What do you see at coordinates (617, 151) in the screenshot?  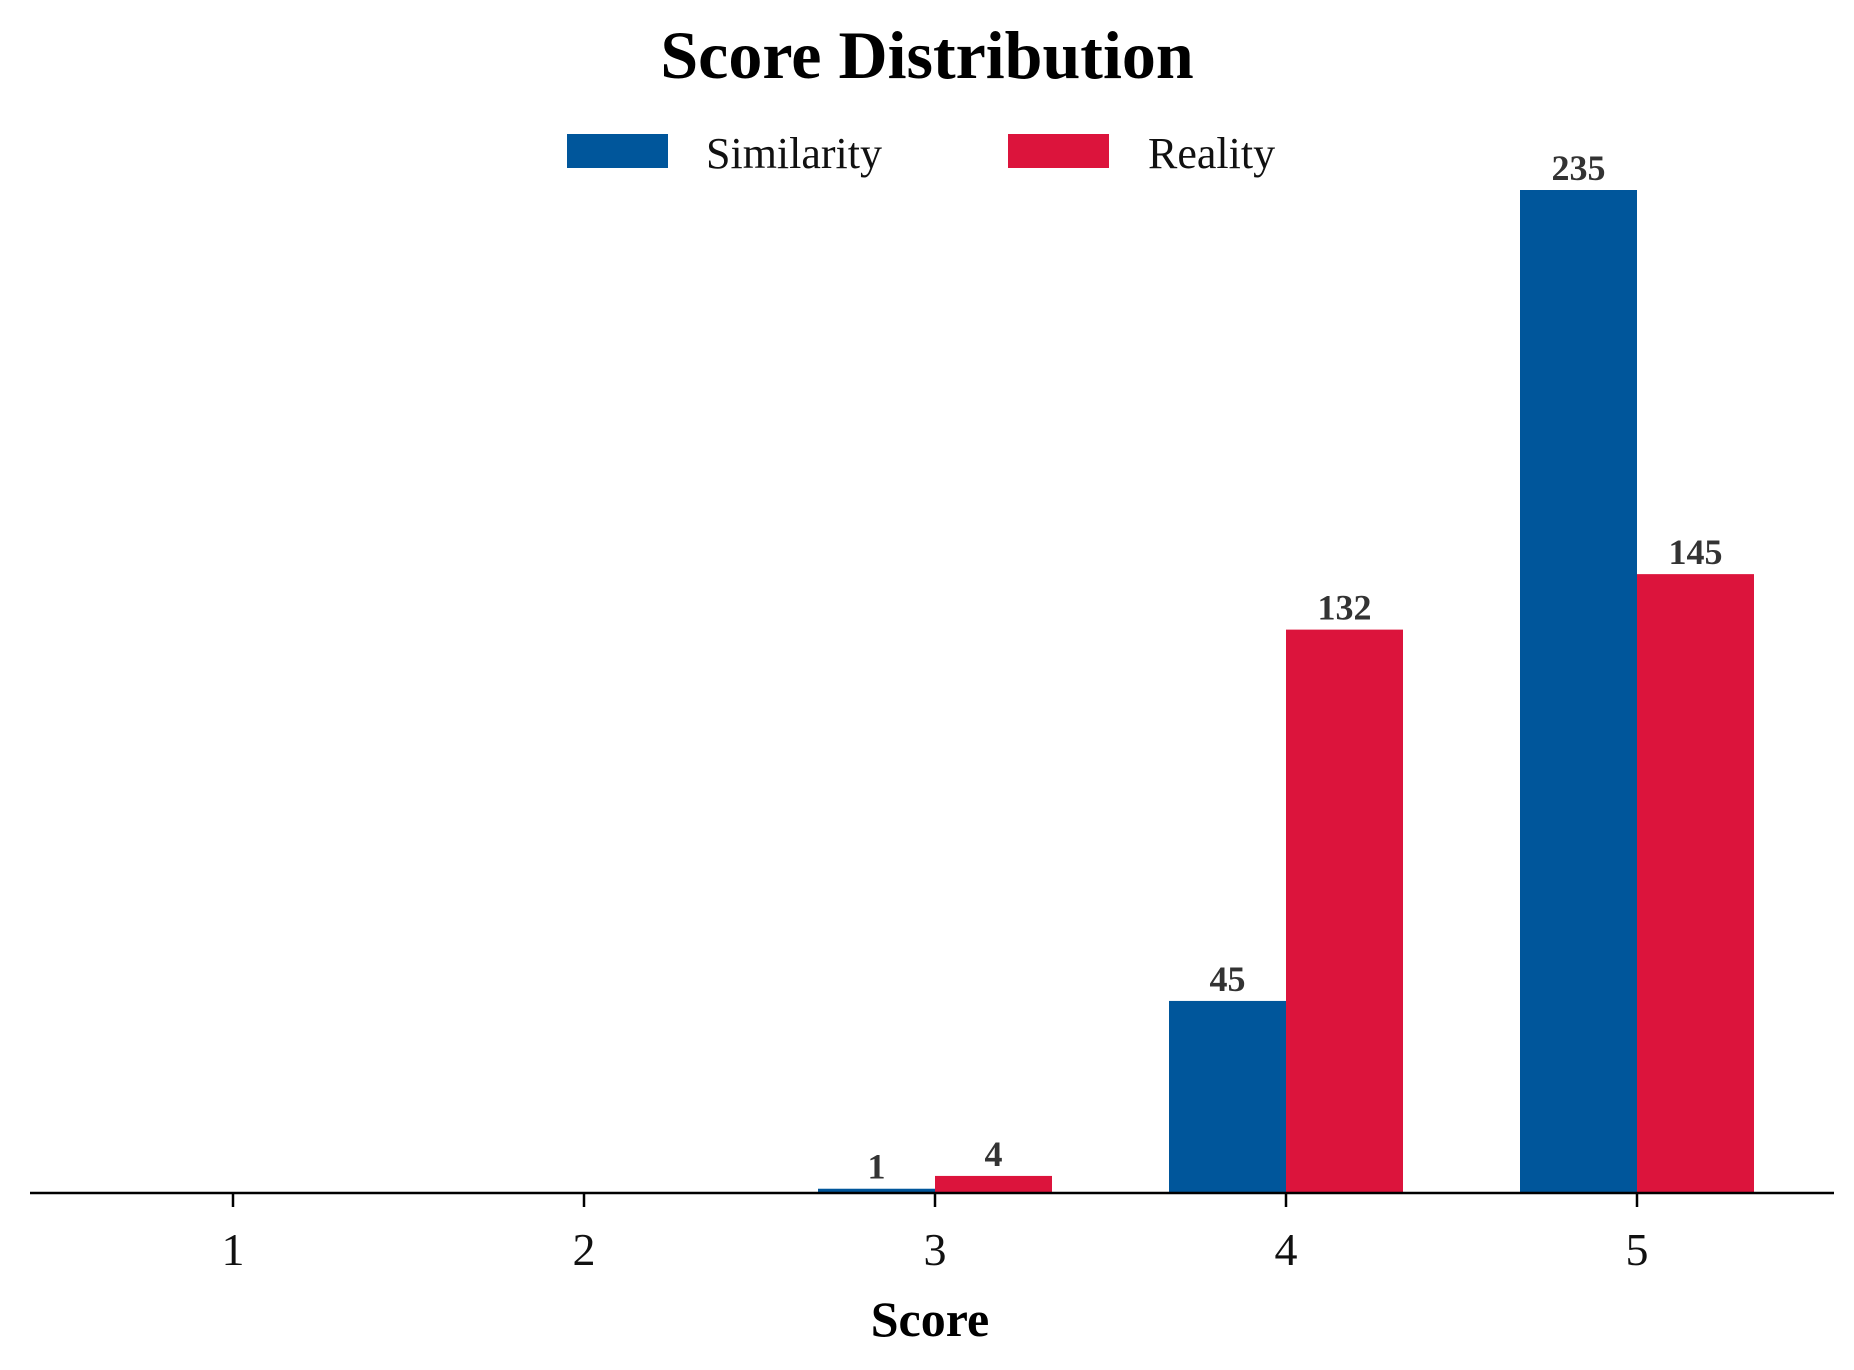 I see `legend-swatch-similarity` at bounding box center [617, 151].